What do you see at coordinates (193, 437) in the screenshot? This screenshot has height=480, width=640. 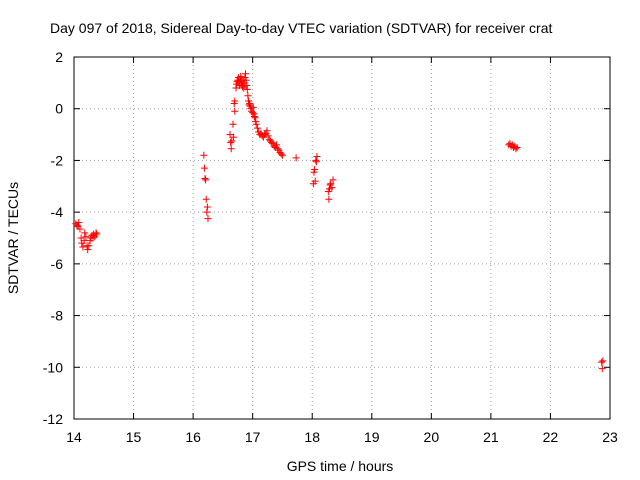 I see `x-tick-label: 16` at bounding box center [193, 437].